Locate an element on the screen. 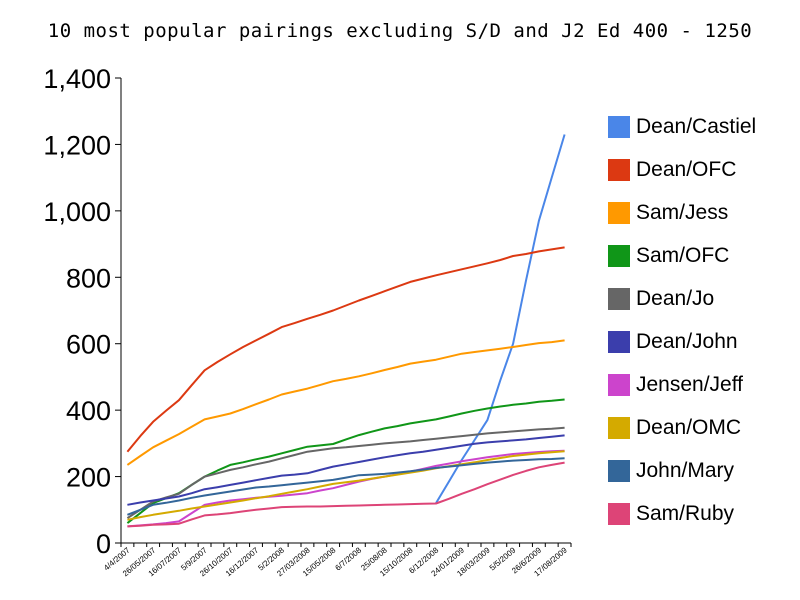  legend-label: Sam/OFC is located at coordinates (683, 255).